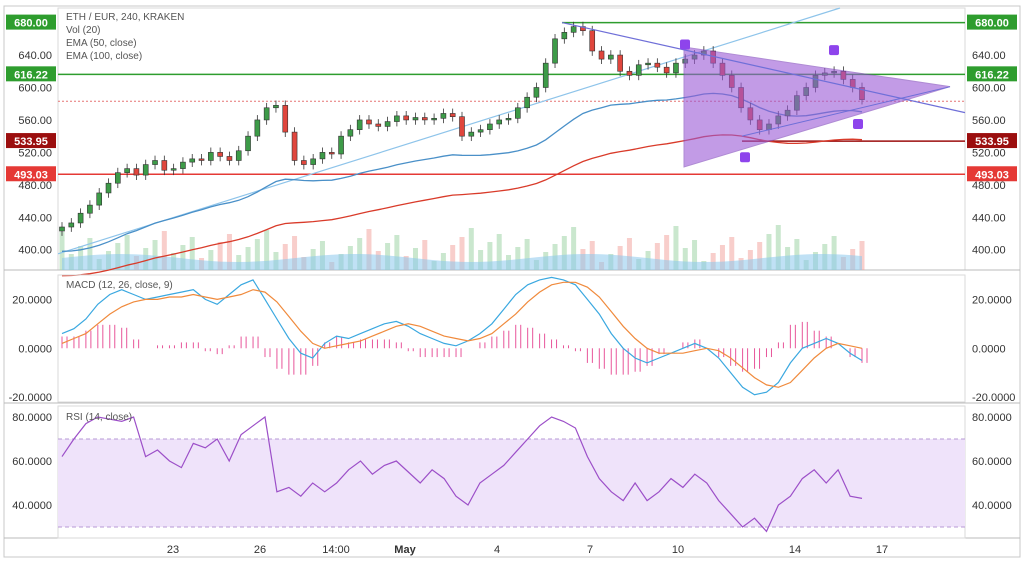  I want to click on x-axis: 23 26 14:00 May 4 7 10 14 17, so click(527, 550).